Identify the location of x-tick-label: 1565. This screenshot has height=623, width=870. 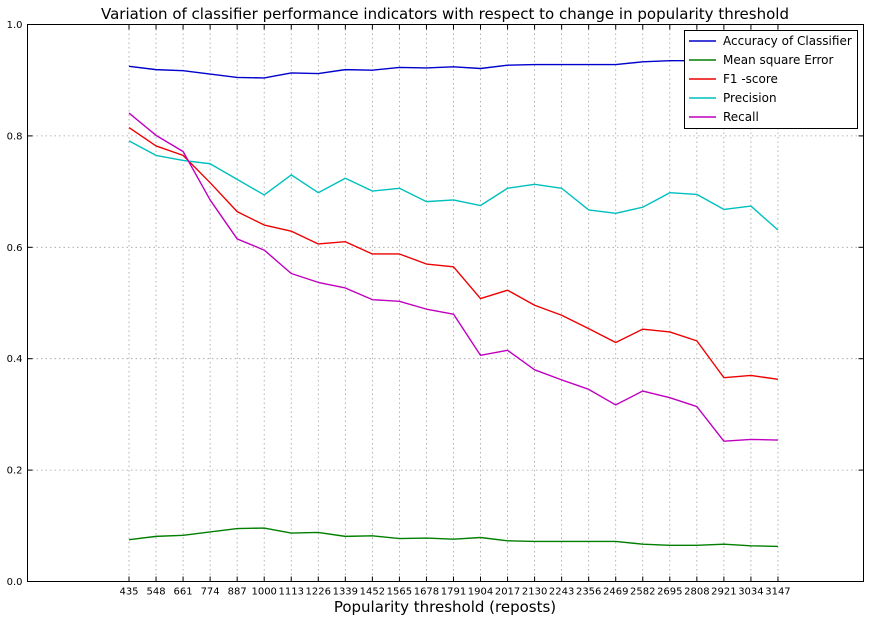
(399, 592).